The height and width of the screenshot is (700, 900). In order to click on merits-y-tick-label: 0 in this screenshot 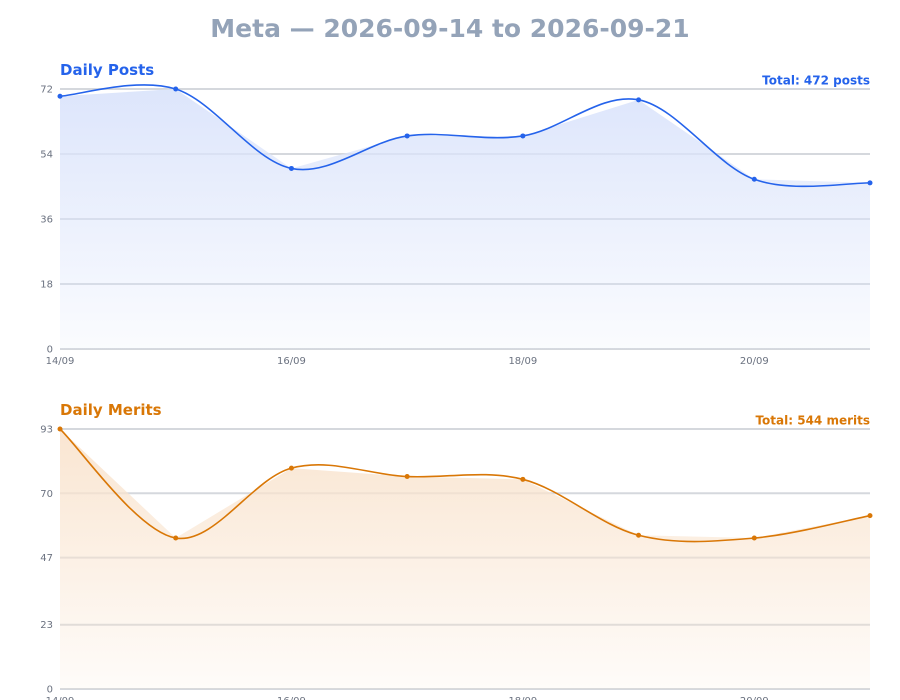, I will do `click(50, 690)`.